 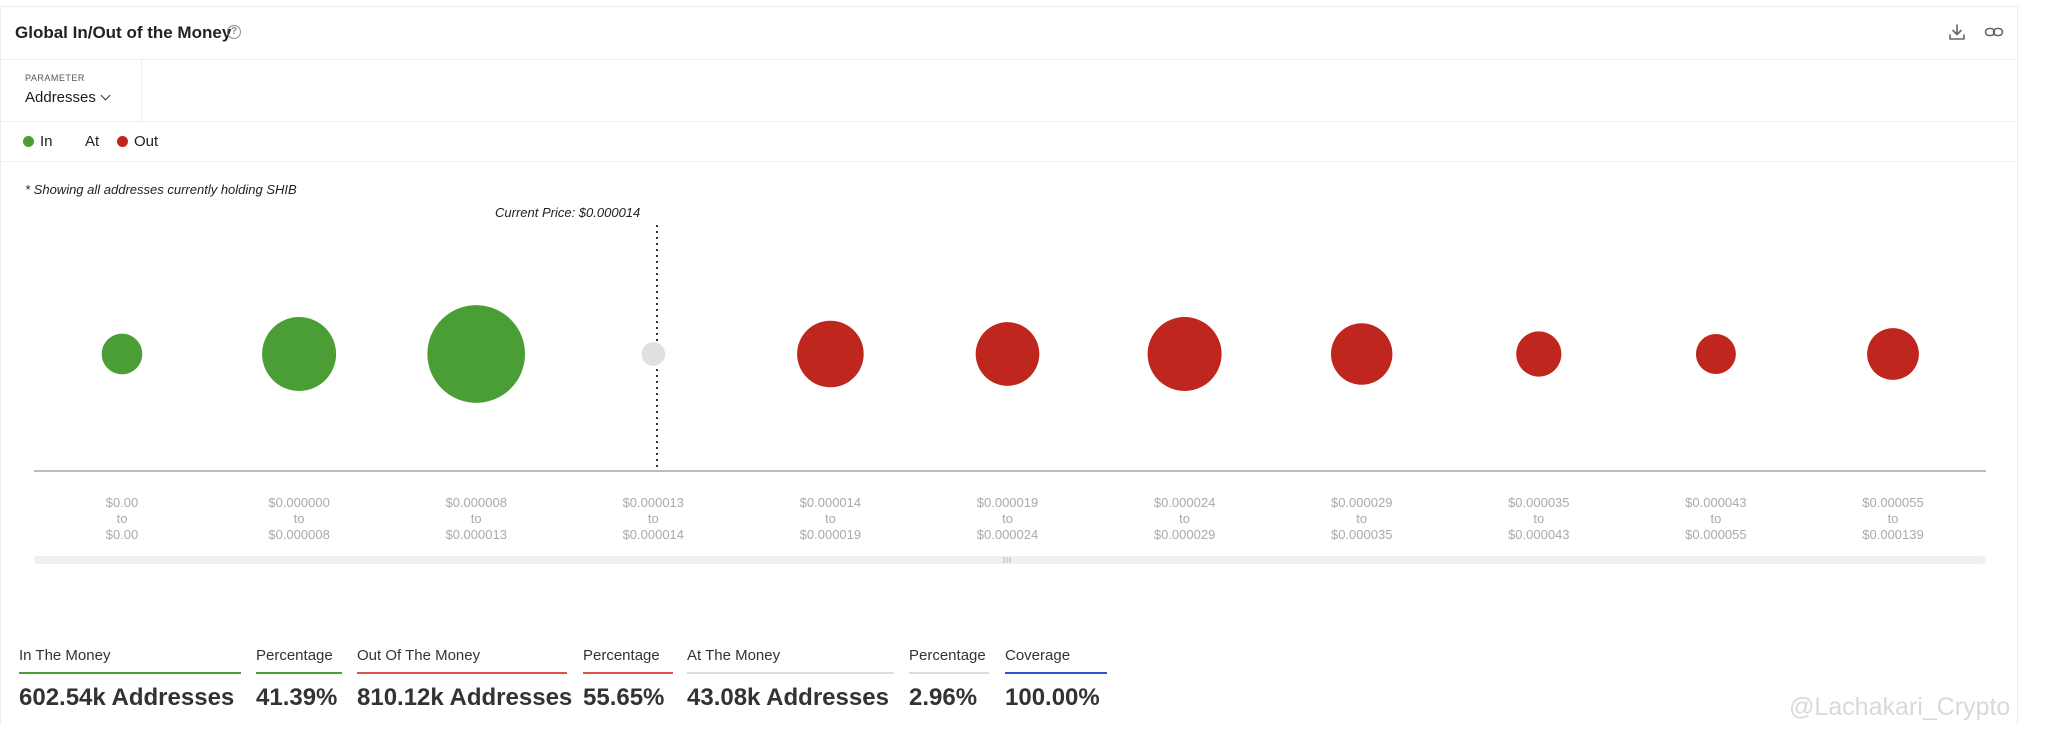 I want to click on stat-label: Out Of The Money, so click(x=419, y=655).